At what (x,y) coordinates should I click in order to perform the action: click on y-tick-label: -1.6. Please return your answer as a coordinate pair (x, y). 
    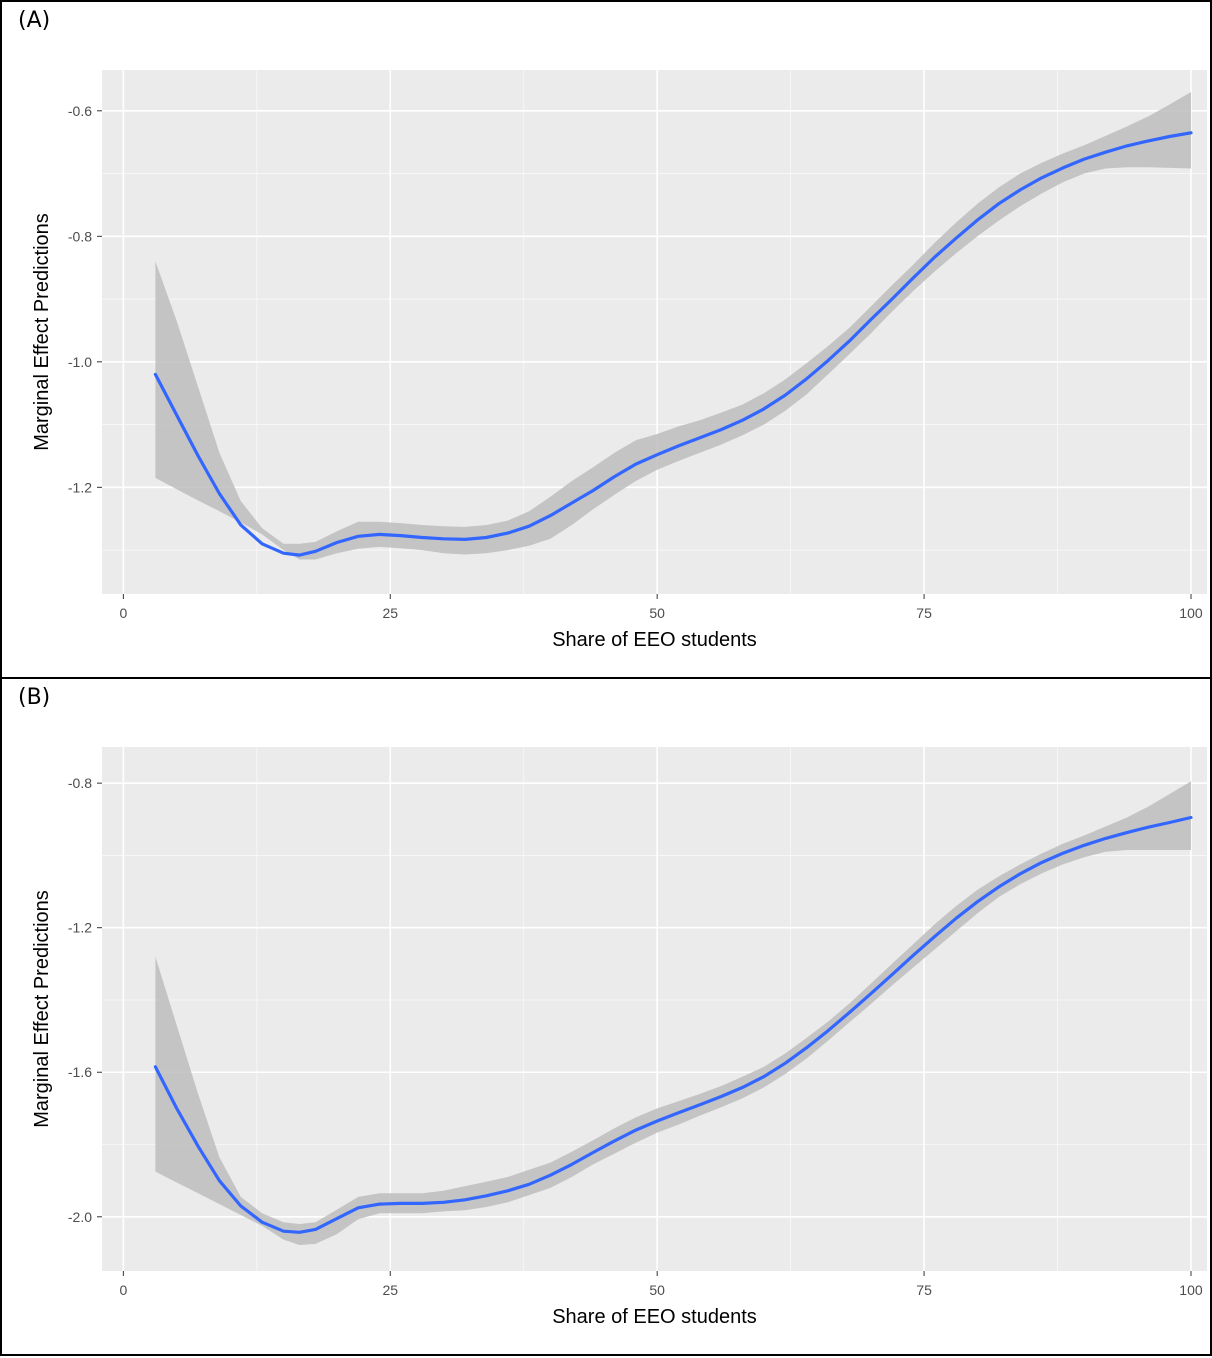
    Looking at the image, I should click on (80, 1072).